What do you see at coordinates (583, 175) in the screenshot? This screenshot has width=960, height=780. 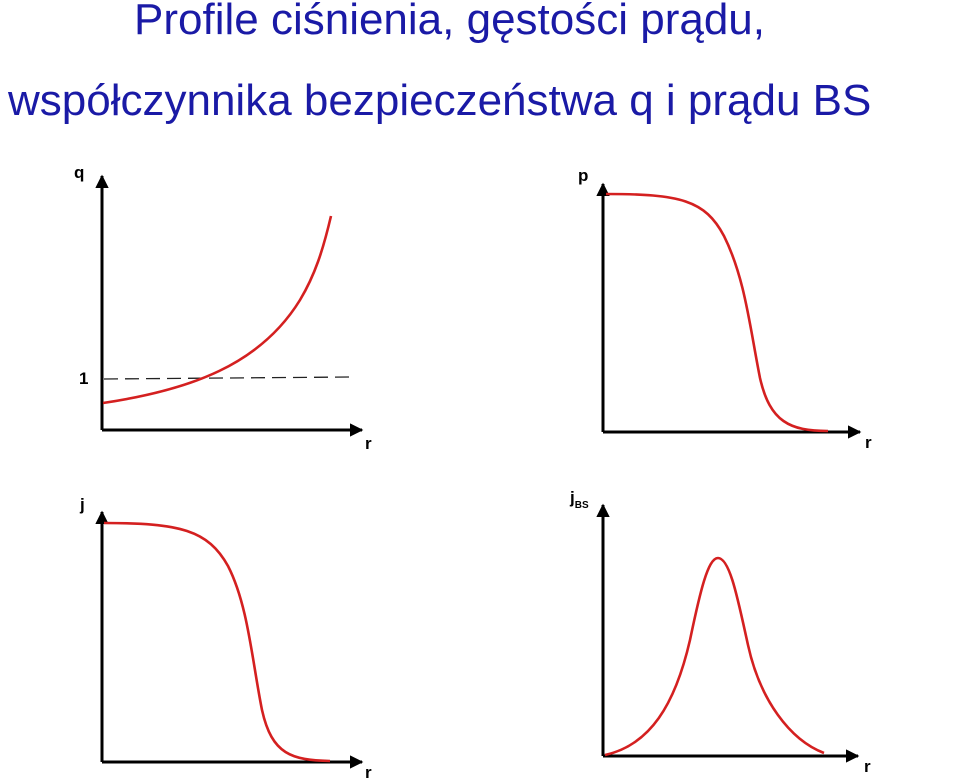 I see `p-y-label: p` at bounding box center [583, 175].